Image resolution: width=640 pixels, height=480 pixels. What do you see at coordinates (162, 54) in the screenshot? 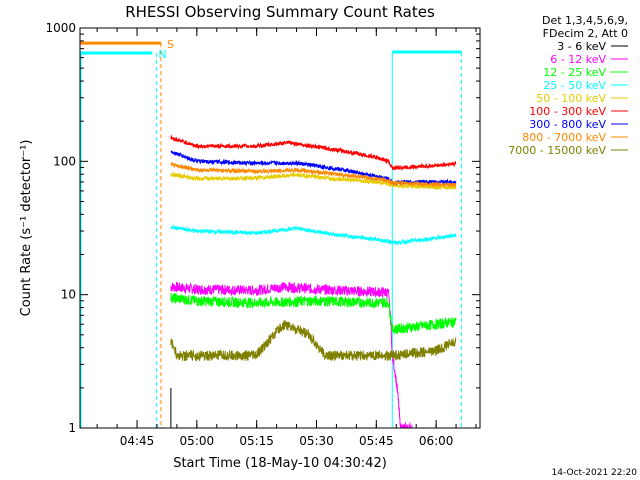
I see `annotation-label: N` at bounding box center [162, 54].